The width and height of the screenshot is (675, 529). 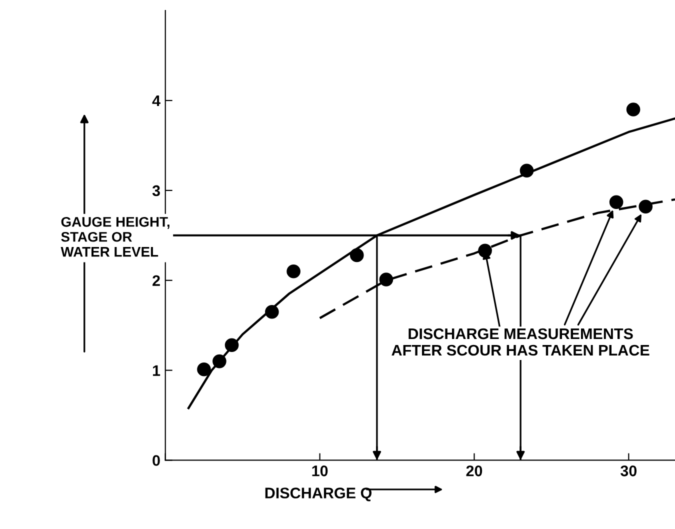 I want to click on annotation: DISCHARGE MEASUREMENTS AFTER SCOUR HAS TAKEN PLACE, so click(x=521, y=342).